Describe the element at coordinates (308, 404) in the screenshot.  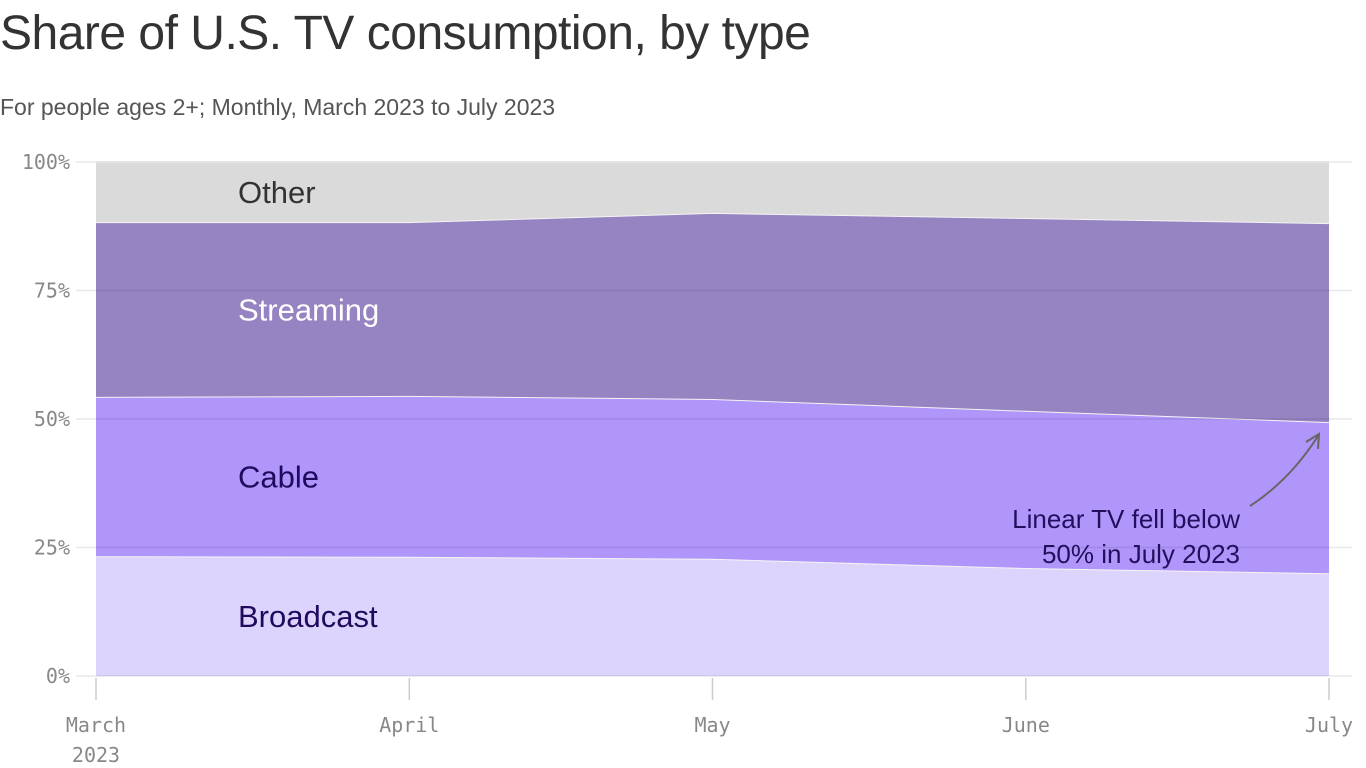
I see `series-labels: Broadcast Cable Streaming Other` at that location.